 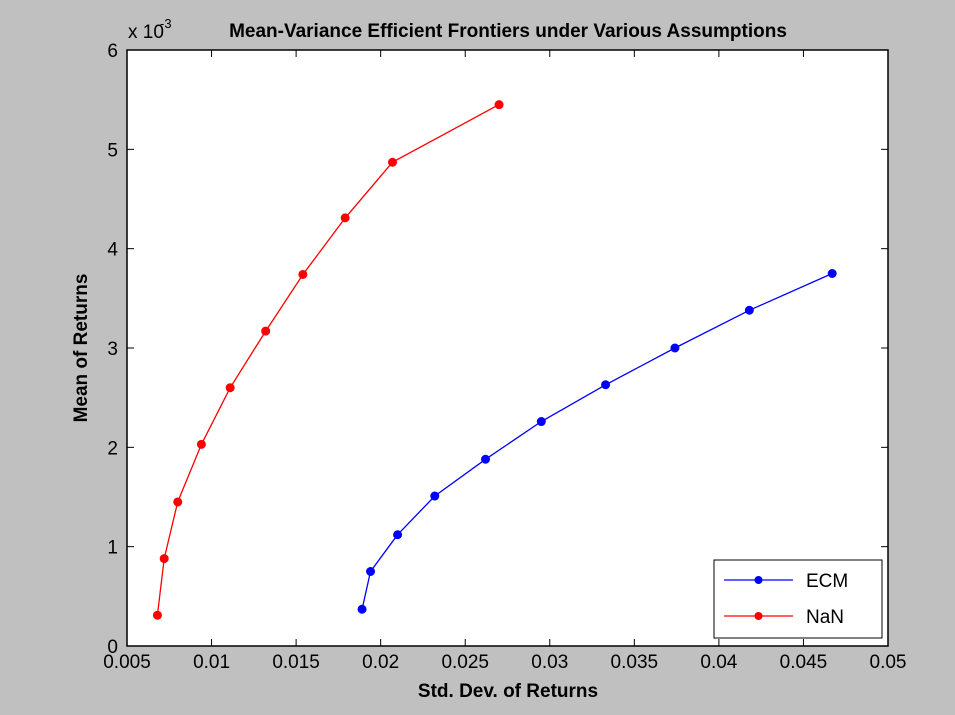 I want to click on y-axis-label: Mean of Returns, so click(x=81, y=348).